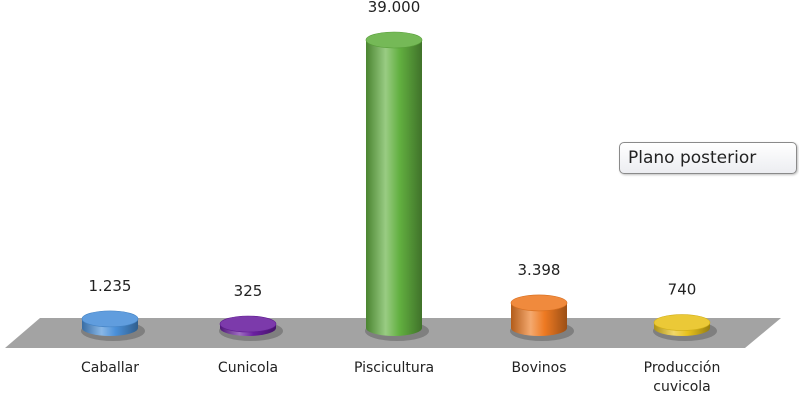  I want to click on category-label-bovinos: Bovinos, so click(538, 368).